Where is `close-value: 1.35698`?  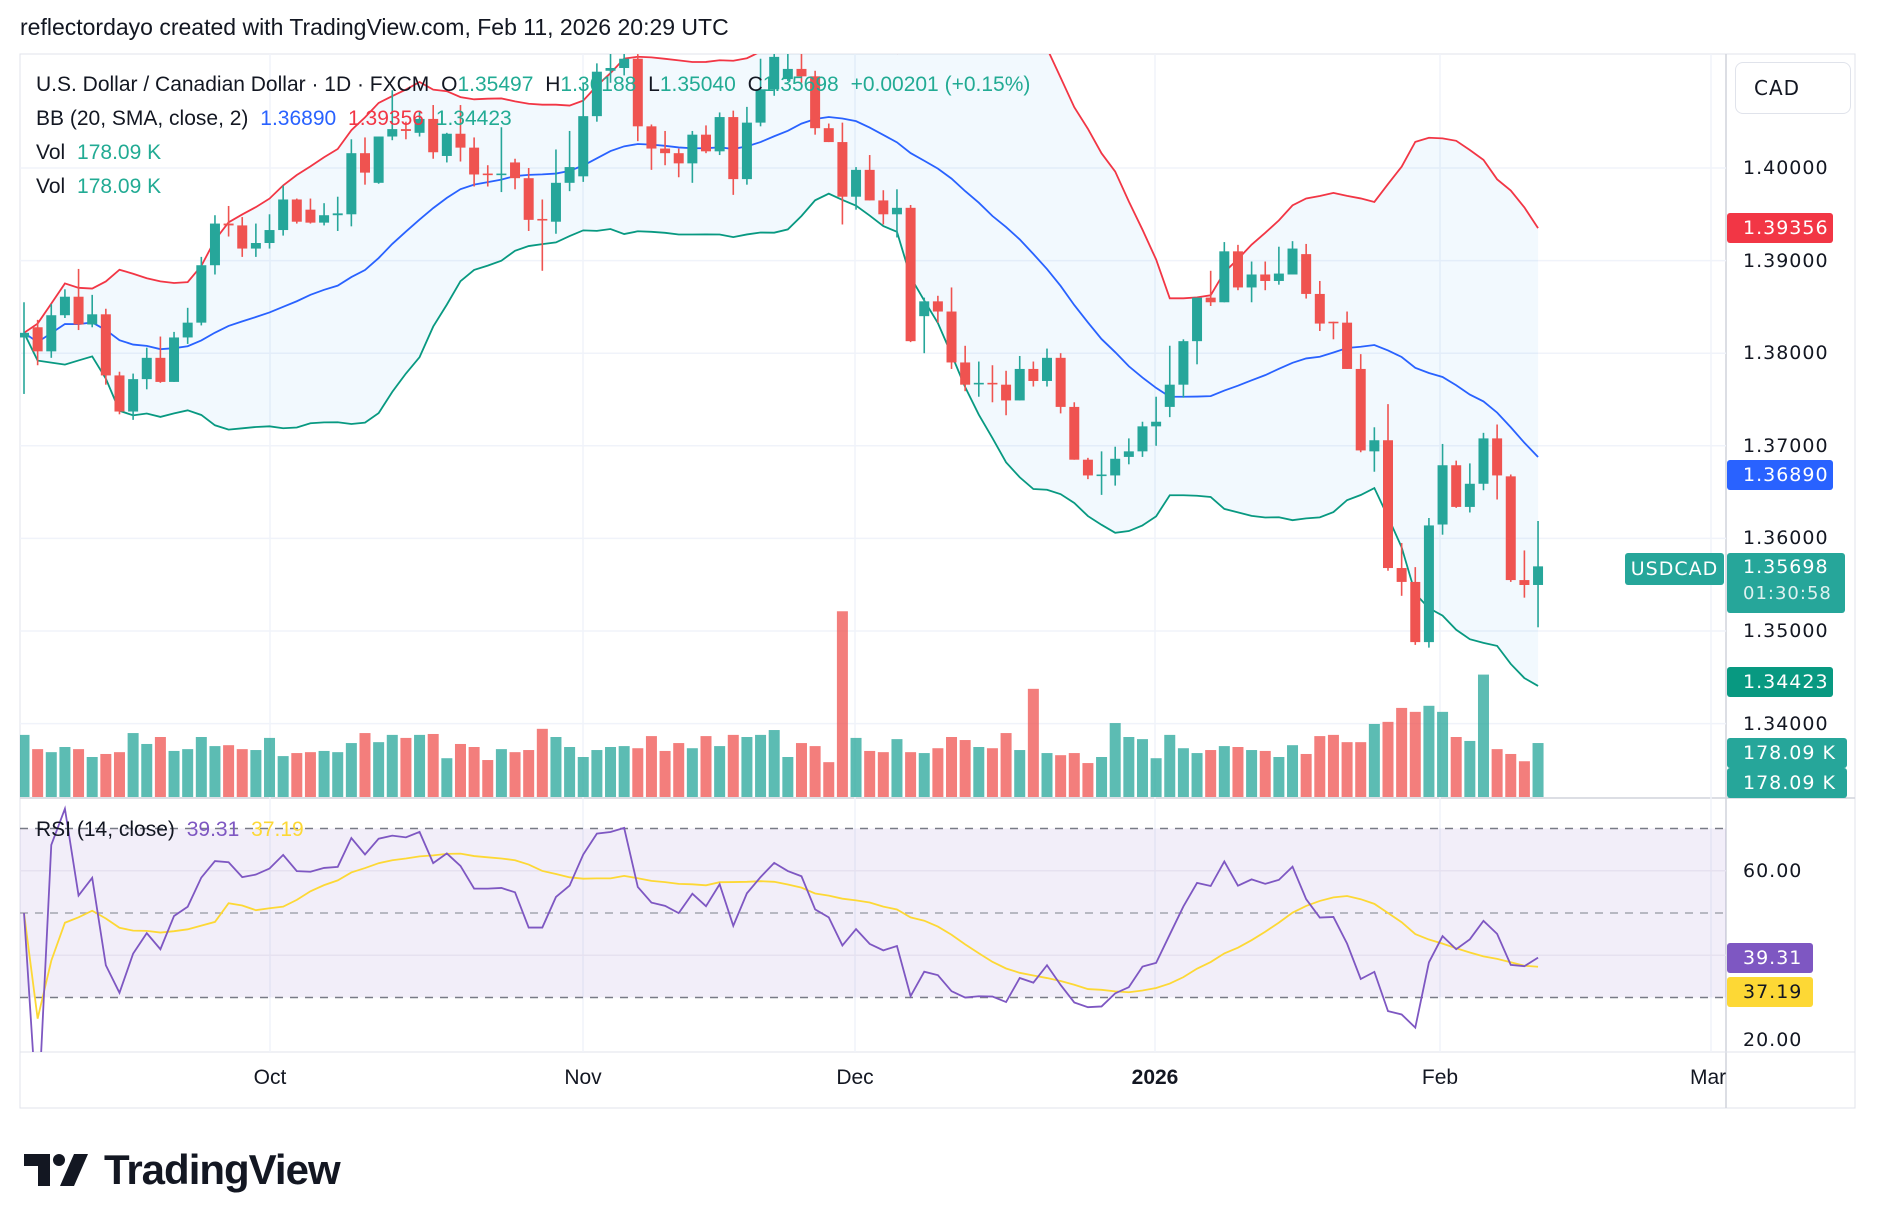 close-value: 1.35698 is located at coordinates (800, 84).